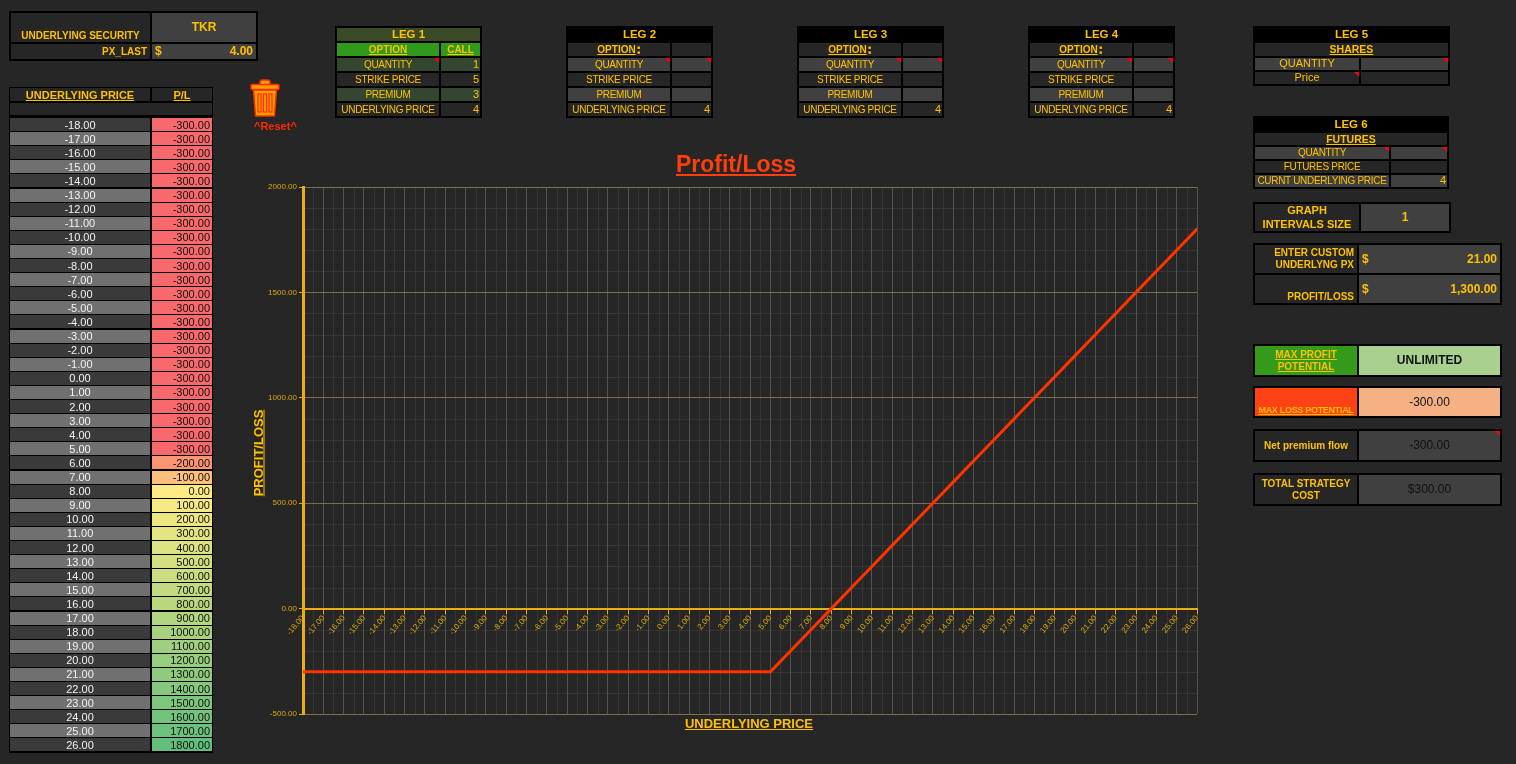 The height and width of the screenshot is (764, 1516). What do you see at coordinates (182, 674) in the screenshot?
I see `data-label: 1300.00` at bounding box center [182, 674].